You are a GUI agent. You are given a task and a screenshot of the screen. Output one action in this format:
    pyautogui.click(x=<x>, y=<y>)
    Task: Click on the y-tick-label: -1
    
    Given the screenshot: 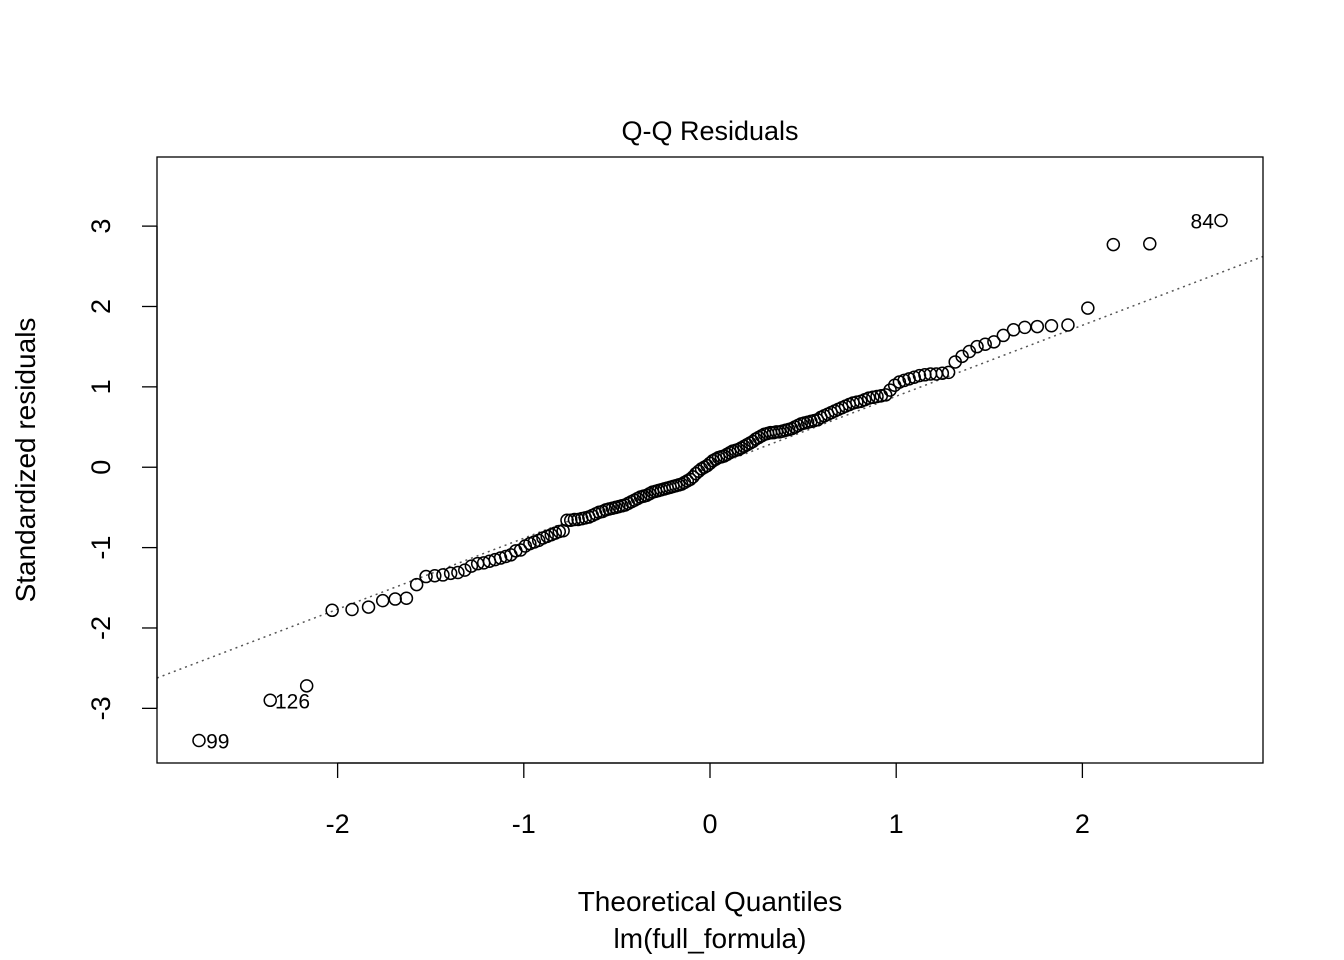 What is the action you would take?
    pyautogui.click(x=101, y=548)
    